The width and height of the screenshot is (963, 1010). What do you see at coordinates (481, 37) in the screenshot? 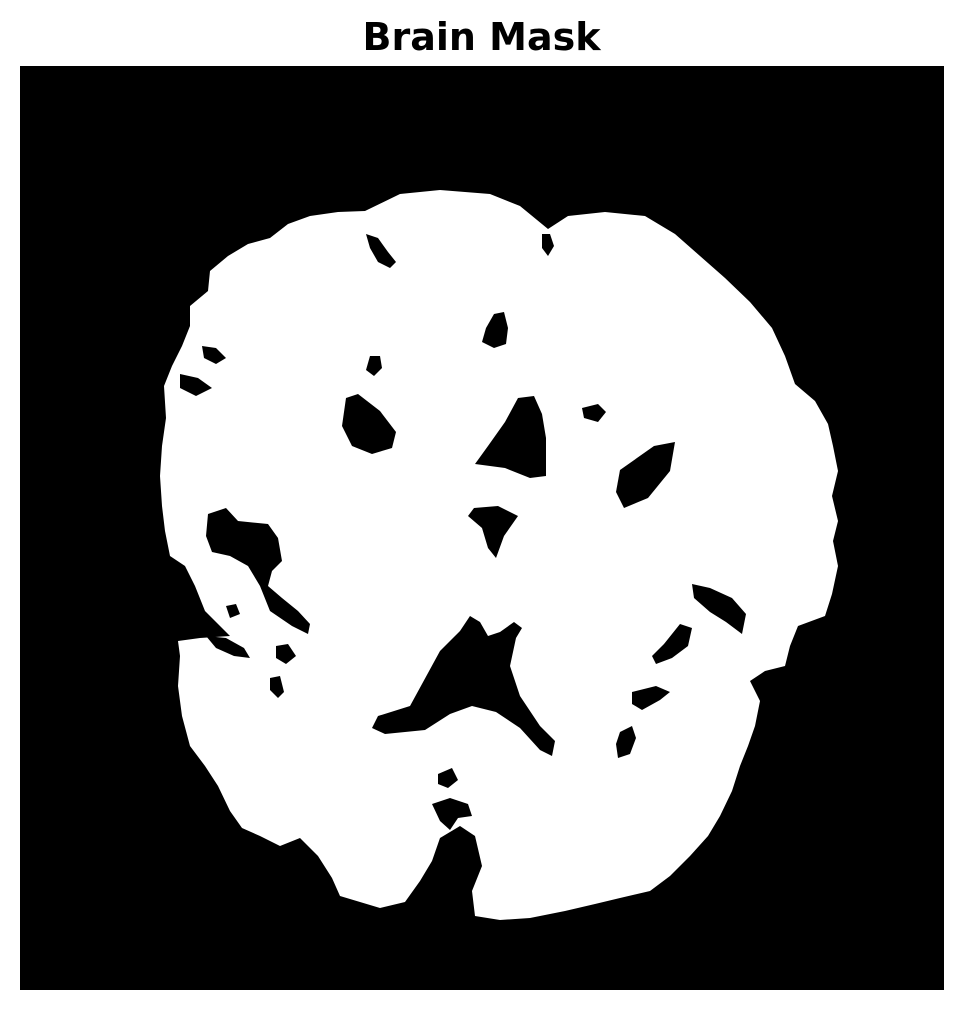
I see `figure-title: Brain Mask` at bounding box center [481, 37].